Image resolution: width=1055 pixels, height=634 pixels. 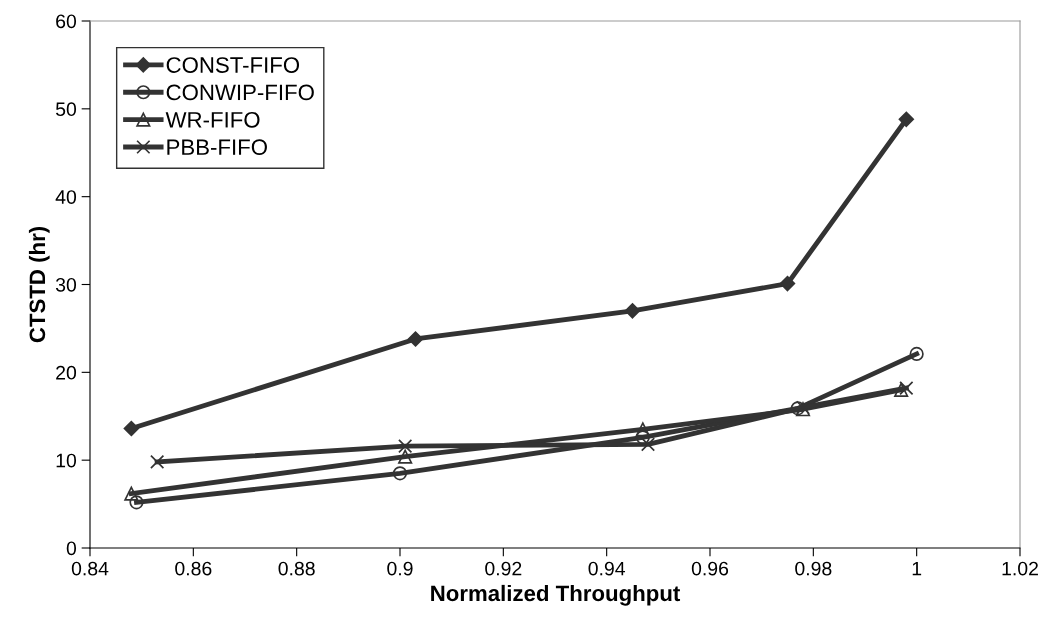 What do you see at coordinates (1020, 568) in the screenshot?
I see `x-tick-label: 1.02` at bounding box center [1020, 568].